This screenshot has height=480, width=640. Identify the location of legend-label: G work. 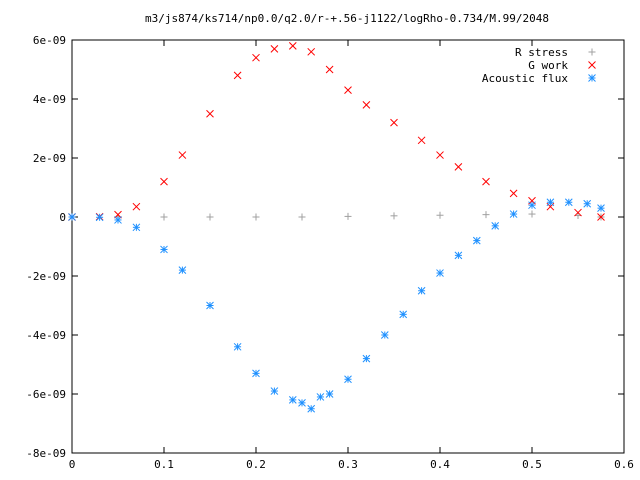
(548, 65).